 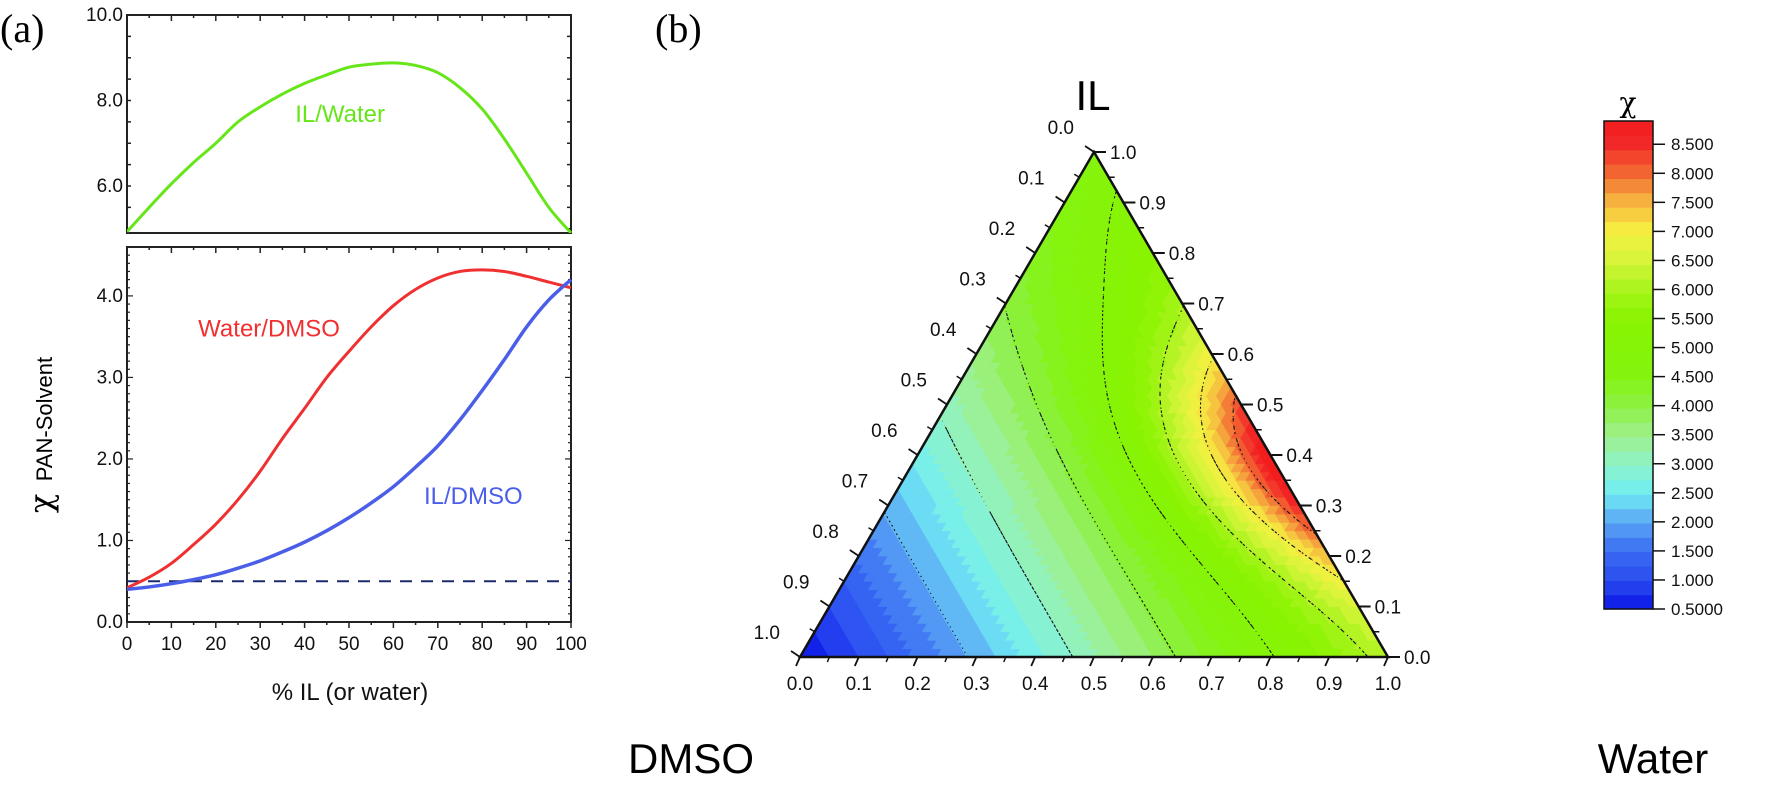 What do you see at coordinates (1417, 658) in the screenshot?
I see `right-tick-label: 0.0` at bounding box center [1417, 658].